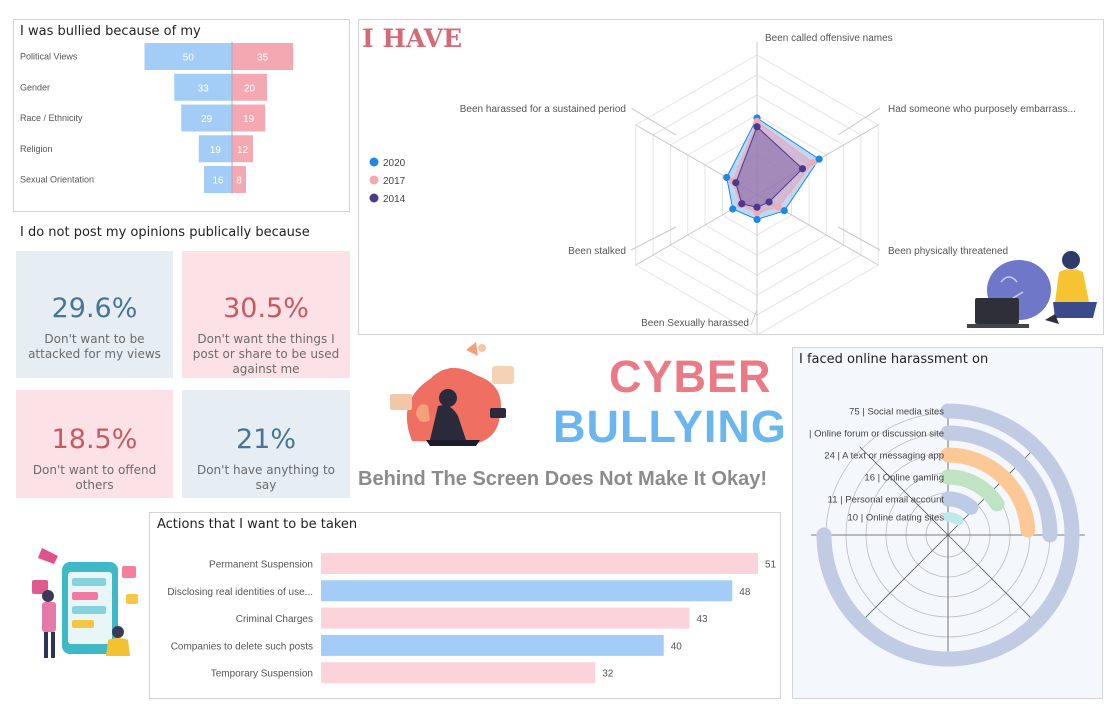  Describe the element at coordinates (110, 31) in the screenshot. I see `bullied-title: I was bullied because of my` at that location.